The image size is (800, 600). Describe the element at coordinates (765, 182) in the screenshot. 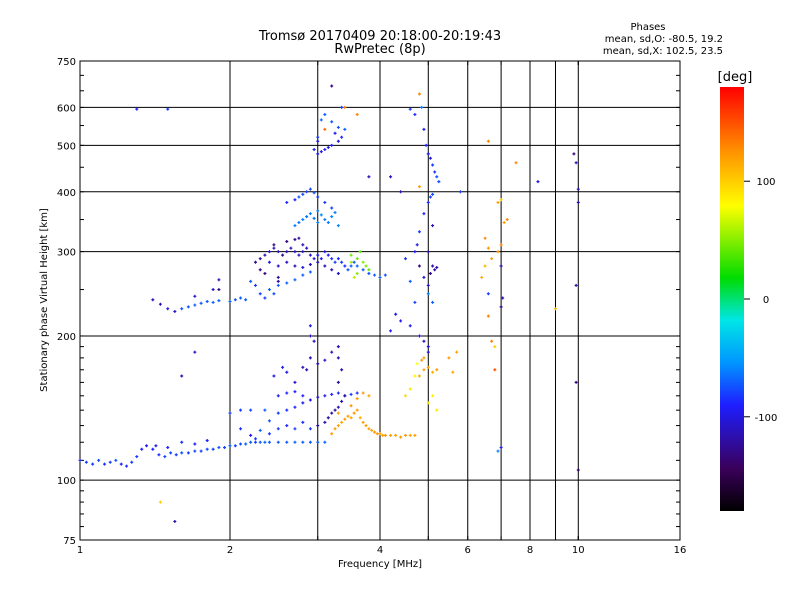

I see `colorbar-tick-label: 100` at that location.